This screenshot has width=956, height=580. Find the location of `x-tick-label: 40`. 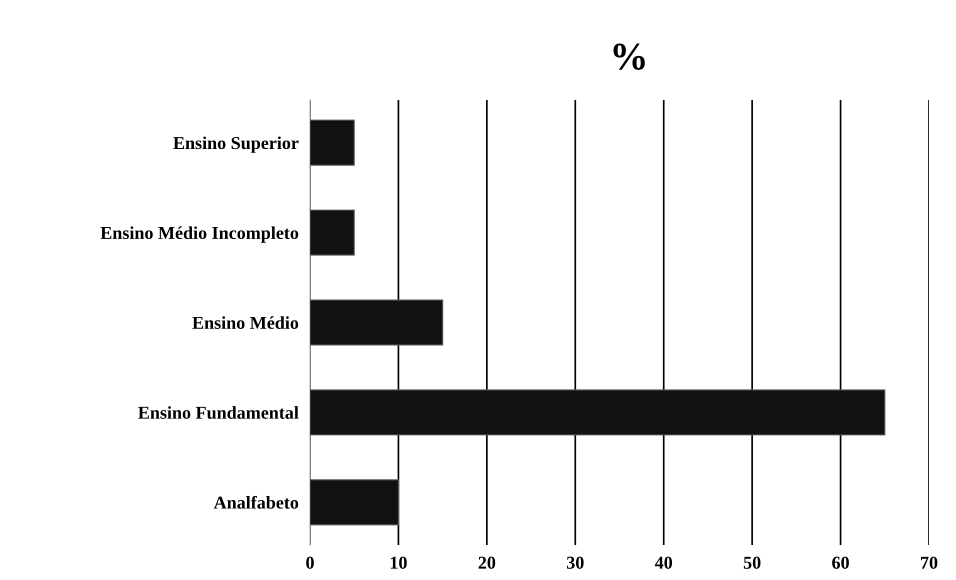

x-tick-label: 40 is located at coordinates (663, 562).